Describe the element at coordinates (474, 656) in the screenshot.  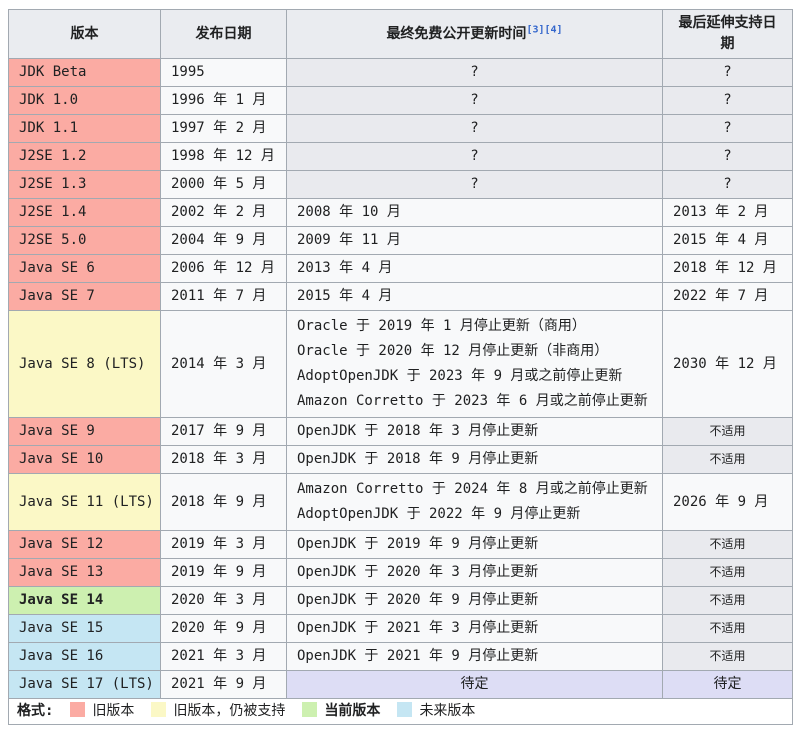
I see `free-update-end-cell: OpenJDK 于 2021 年 9 月停止更新` at that location.